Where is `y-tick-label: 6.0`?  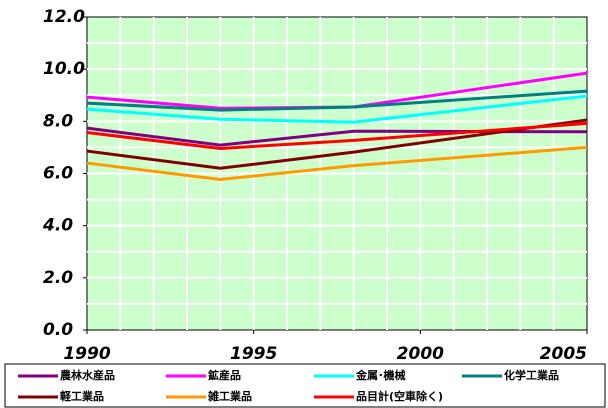 y-tick-label: 6.0 is located at coordinates (58, 174).